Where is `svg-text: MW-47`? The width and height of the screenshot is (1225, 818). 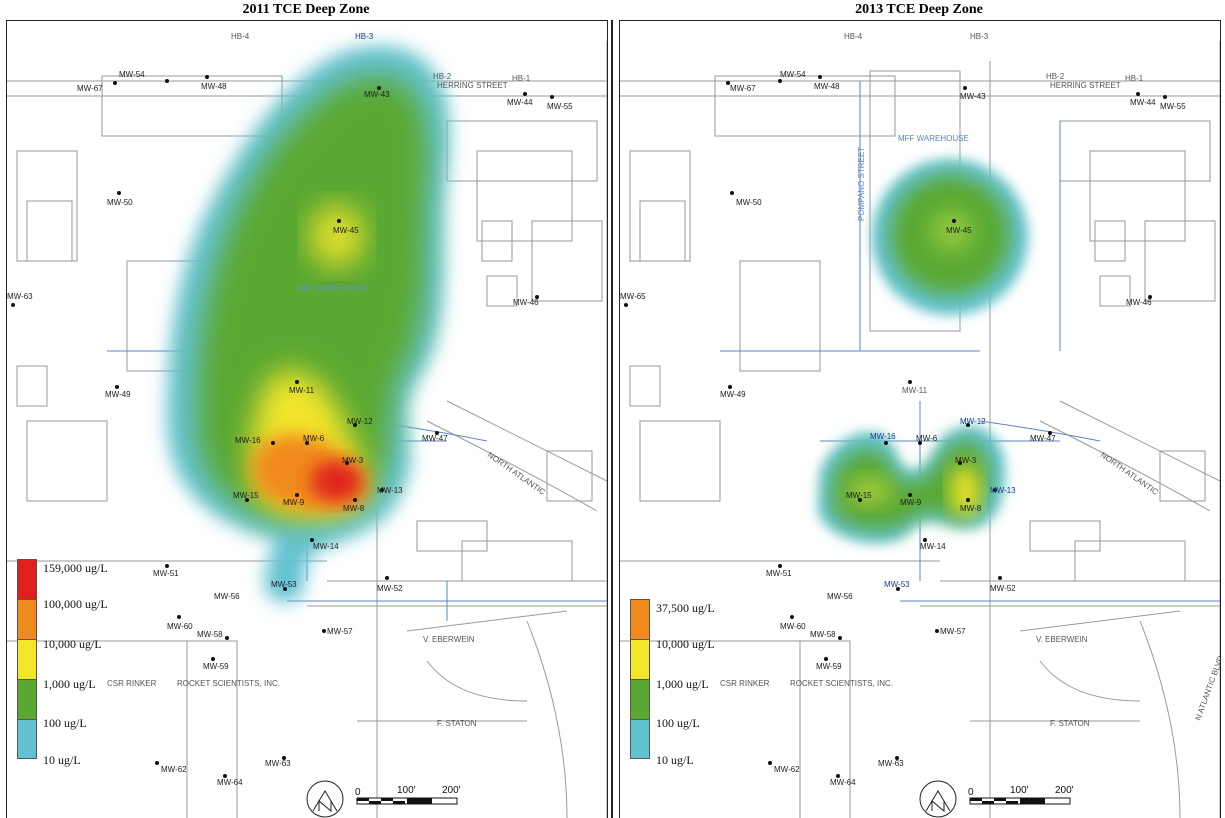 svg-text: MW-47 is located at coordinates (1043, 438).